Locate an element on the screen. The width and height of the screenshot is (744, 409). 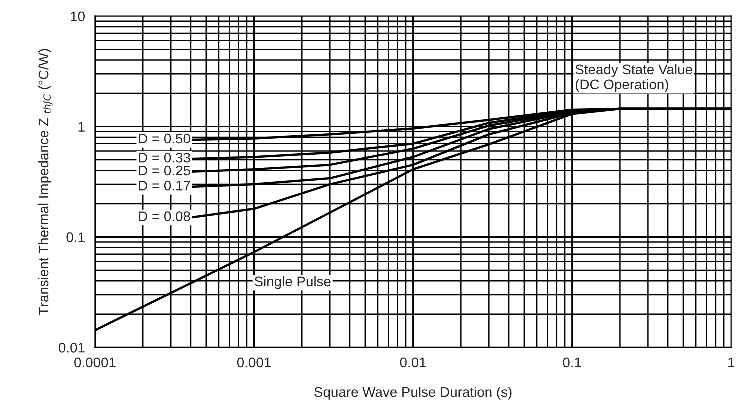
series-label: Single Pulse is located at coordinates (292, 283).